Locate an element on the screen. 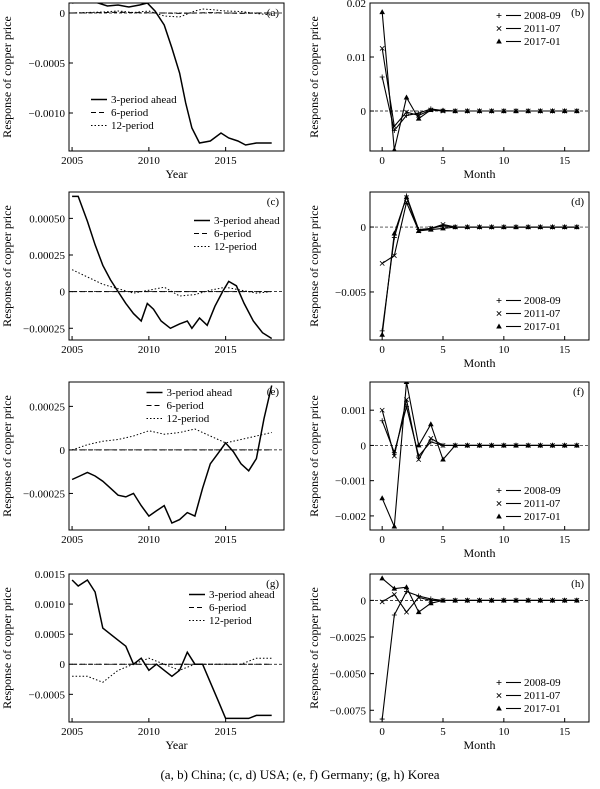  y-tick-label: 0.0015 is located at coordinates (50, 575).